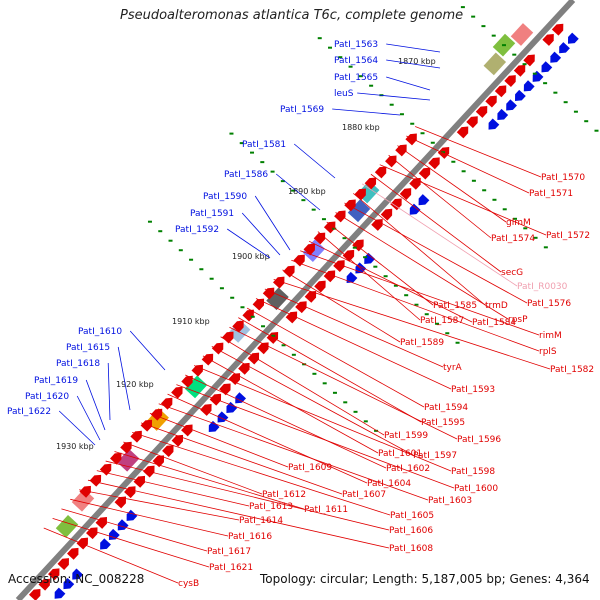 The width and height of the screenshot is (600, 600). I want to click on right-gene-label: PatI_1608, so click(411, 549).